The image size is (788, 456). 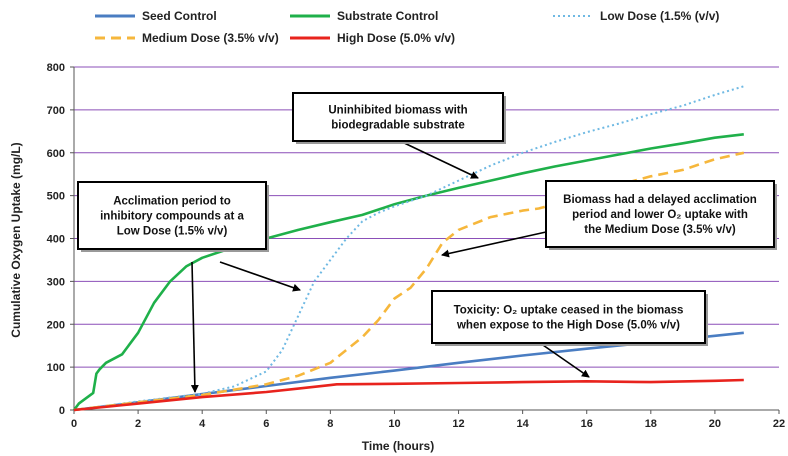 I want to click on annotation-text: the Medium Dose (3.5% v/v), so click(x=660, y=230).